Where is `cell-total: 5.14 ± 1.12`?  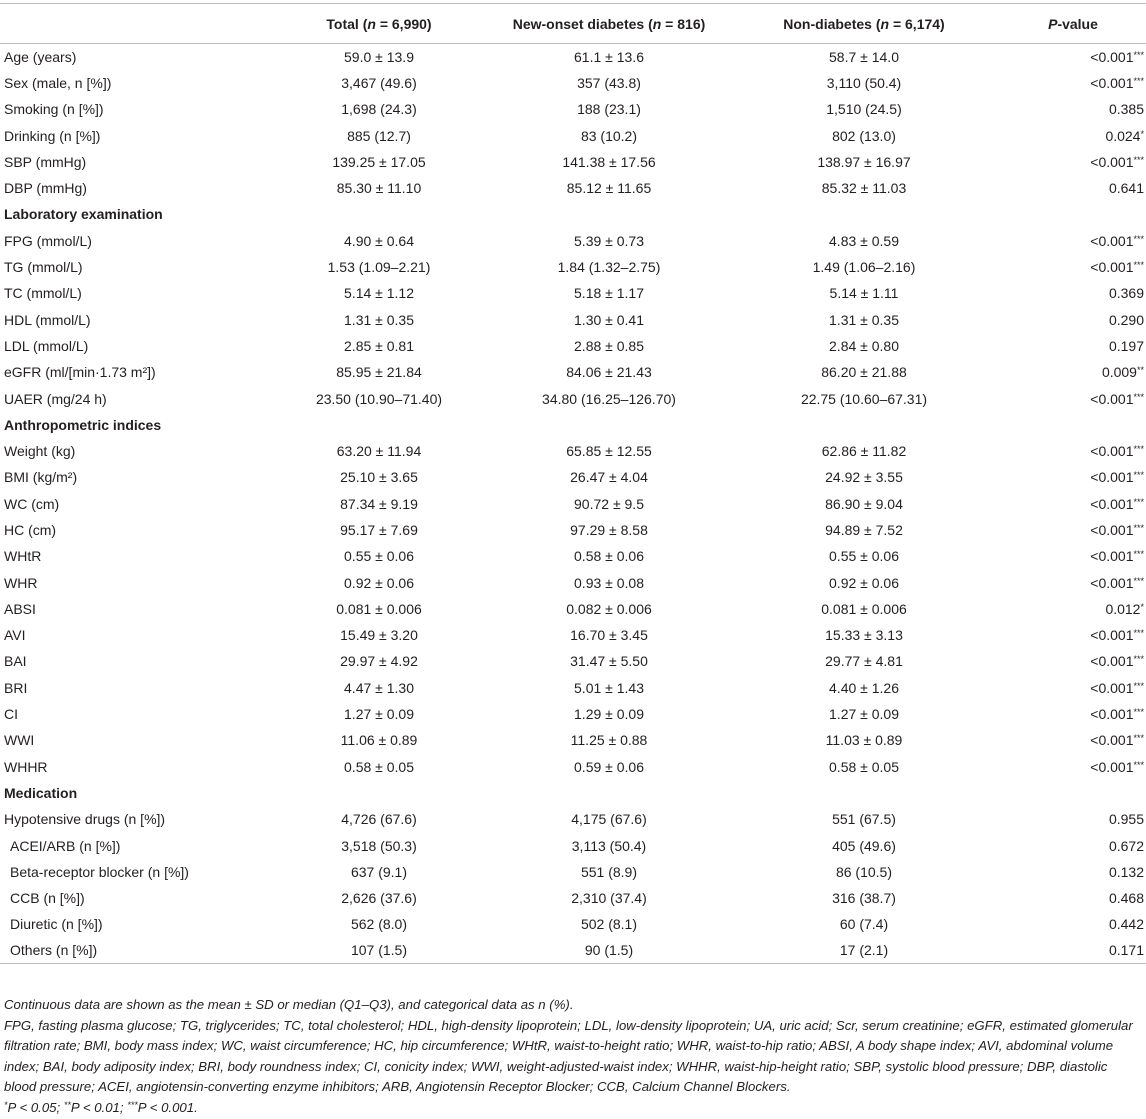 cell-total: 5.14 ± 1.12 is located at coordinates (379, 293).